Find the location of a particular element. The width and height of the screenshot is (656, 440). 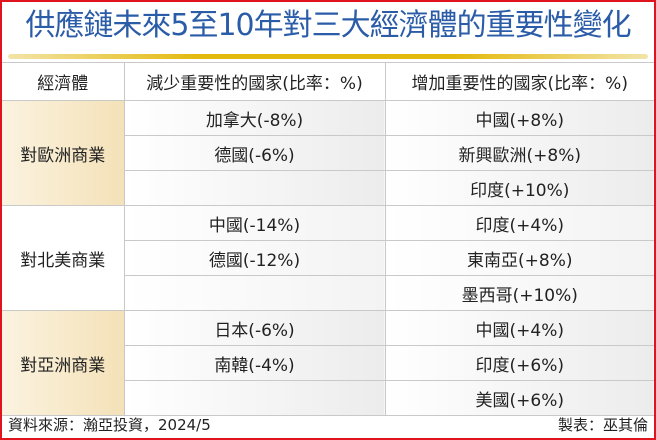

increase-cell: 印度(+10%) is located at coordinates (519, 188).